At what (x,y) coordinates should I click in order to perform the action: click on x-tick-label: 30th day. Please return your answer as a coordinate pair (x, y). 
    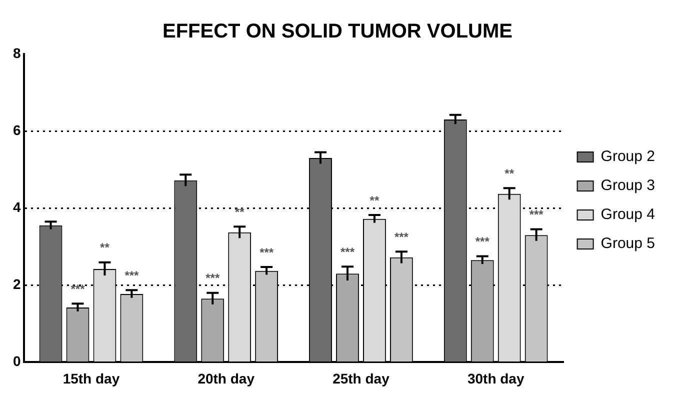
    Looking at the image, I should click on (495, 378).